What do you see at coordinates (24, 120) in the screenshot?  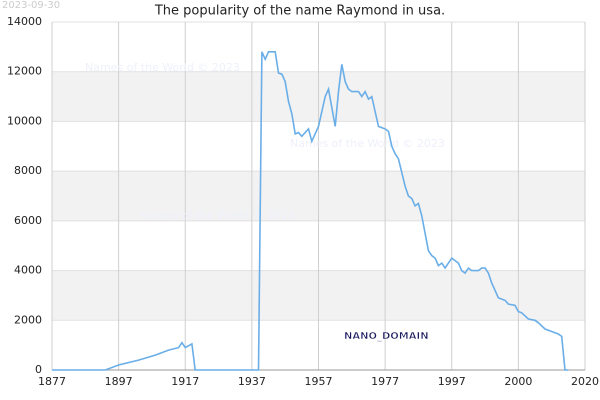 I see `y-tick-label: 10000` at bounding box center [24, 120].